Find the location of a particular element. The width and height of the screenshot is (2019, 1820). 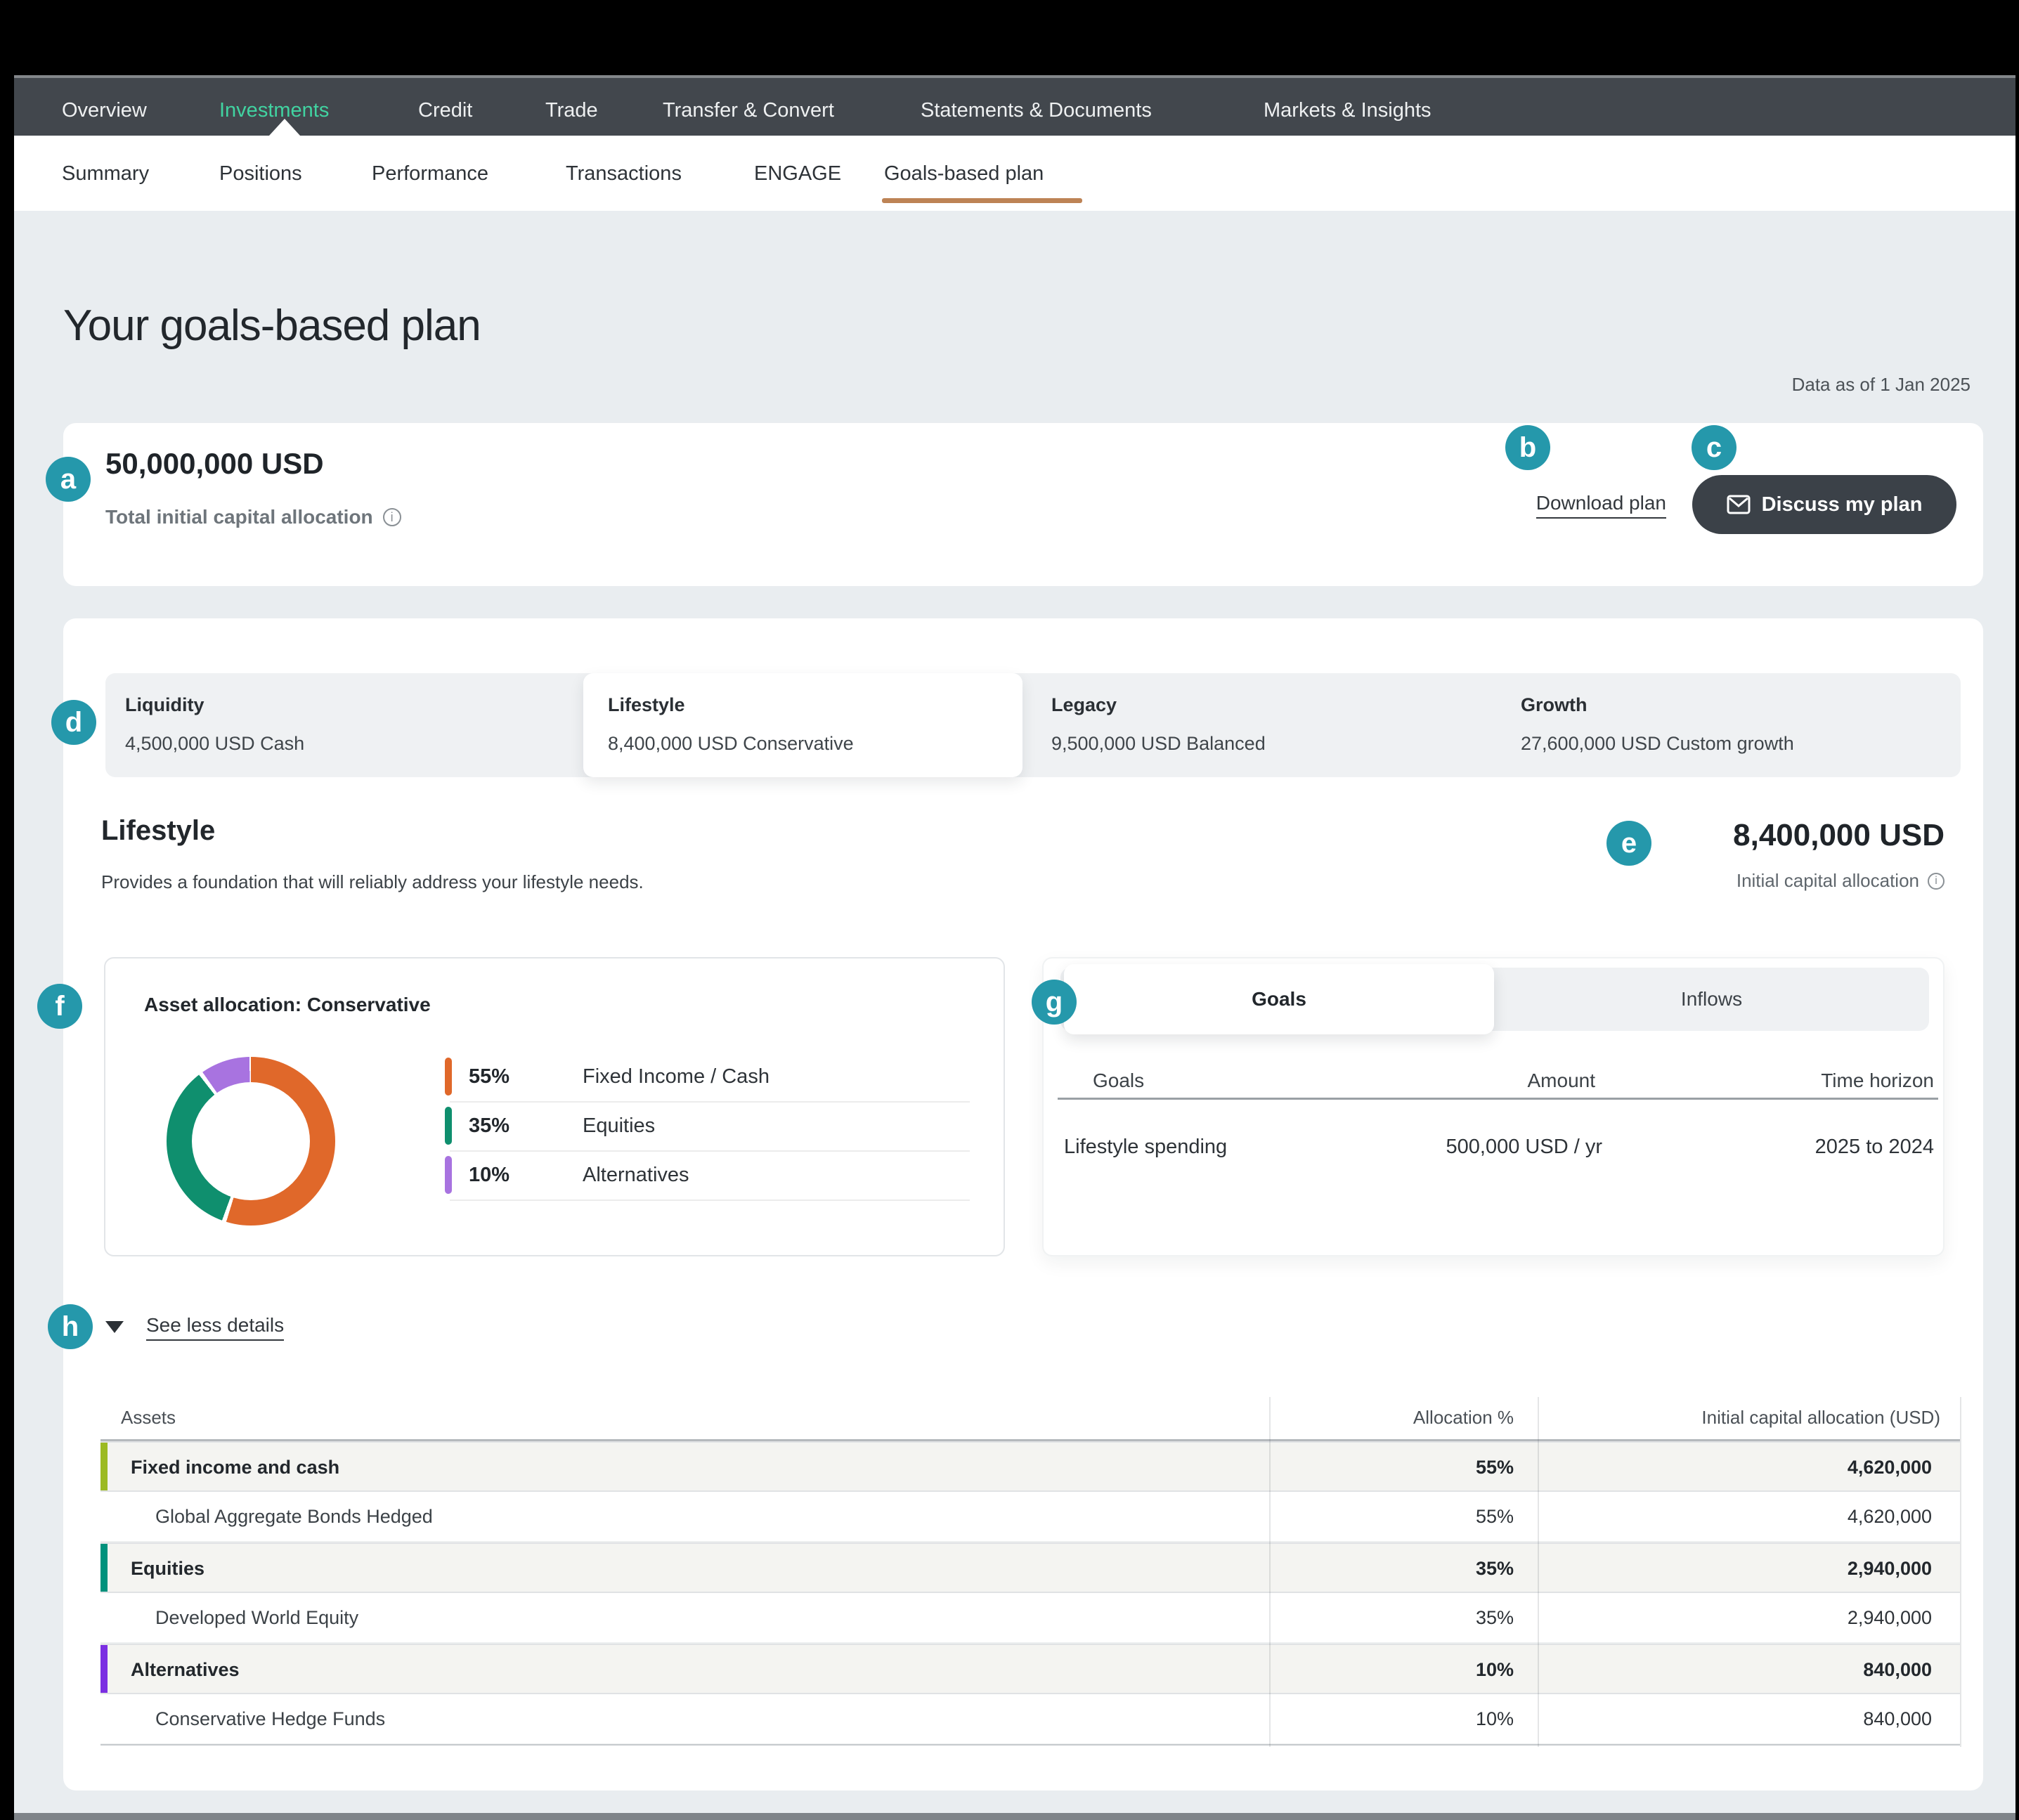

annotation-badge-c: c is located at coordinates (1714, 448).